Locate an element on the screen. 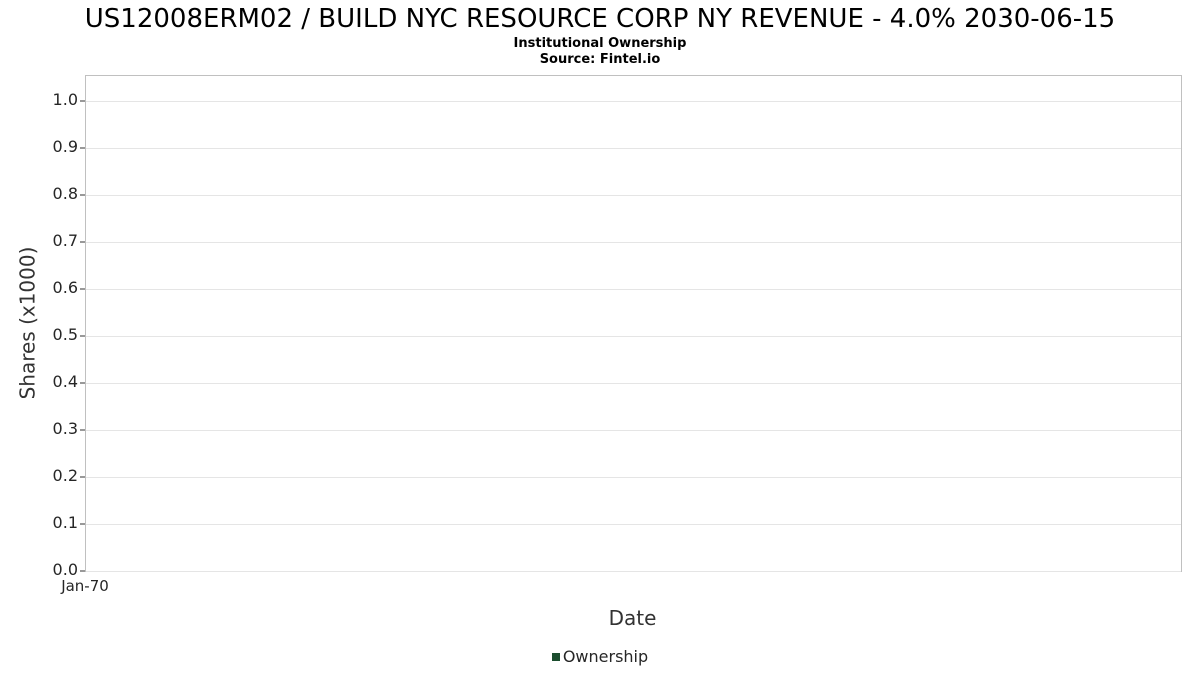 The height and width of the screenshot is (675, 1200). x-axis-label: Date is located at coordinates (632, 618).